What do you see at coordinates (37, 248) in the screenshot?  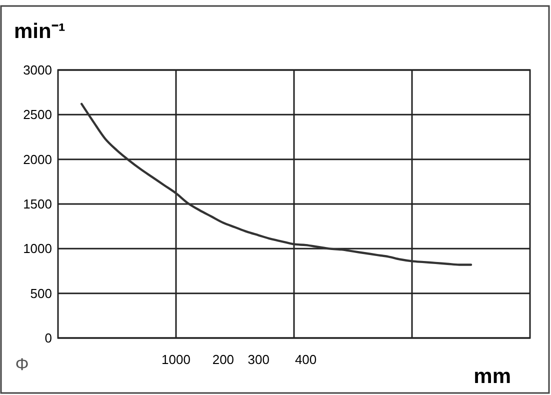 I see `y-tick-label: 1000` at bounding box center [37, 248].